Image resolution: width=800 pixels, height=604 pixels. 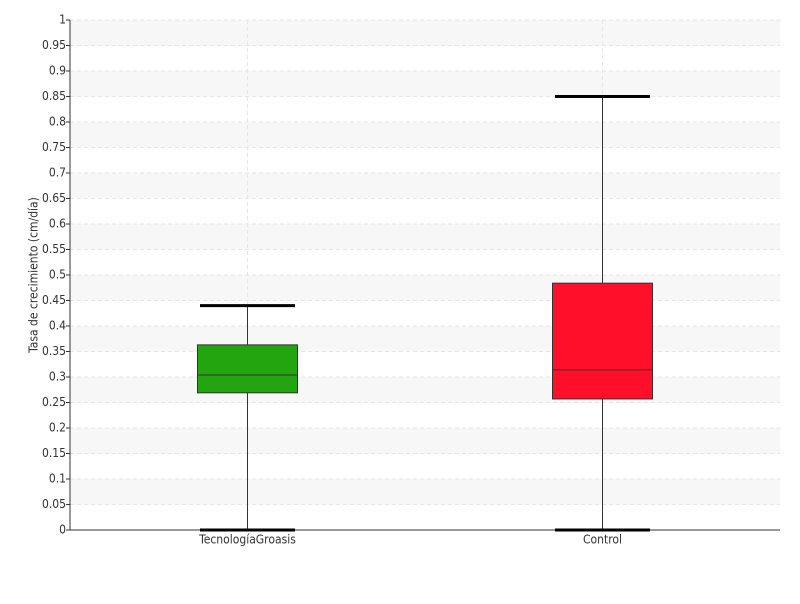 I want to click on y-tick-label: 0.3, so click(x=57, y=377).